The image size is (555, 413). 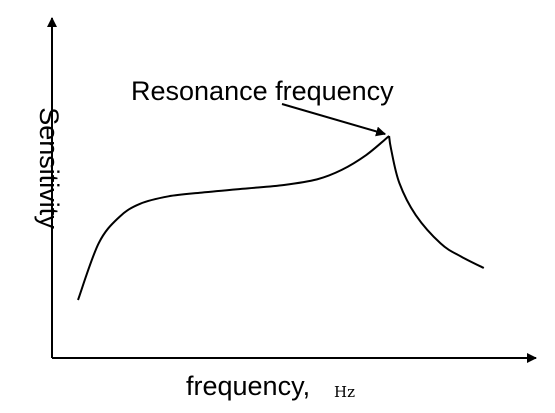 I want to click on resonance-annotation-arrow, so click(x=334, y=120).